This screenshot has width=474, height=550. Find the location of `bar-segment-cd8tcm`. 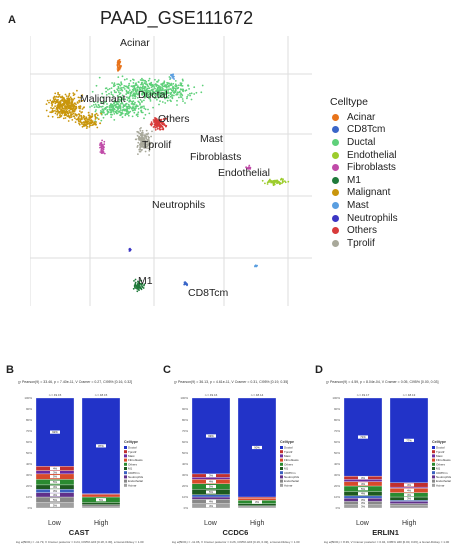

bar-segment-cd8tcm is located at coordinates (211, 496).